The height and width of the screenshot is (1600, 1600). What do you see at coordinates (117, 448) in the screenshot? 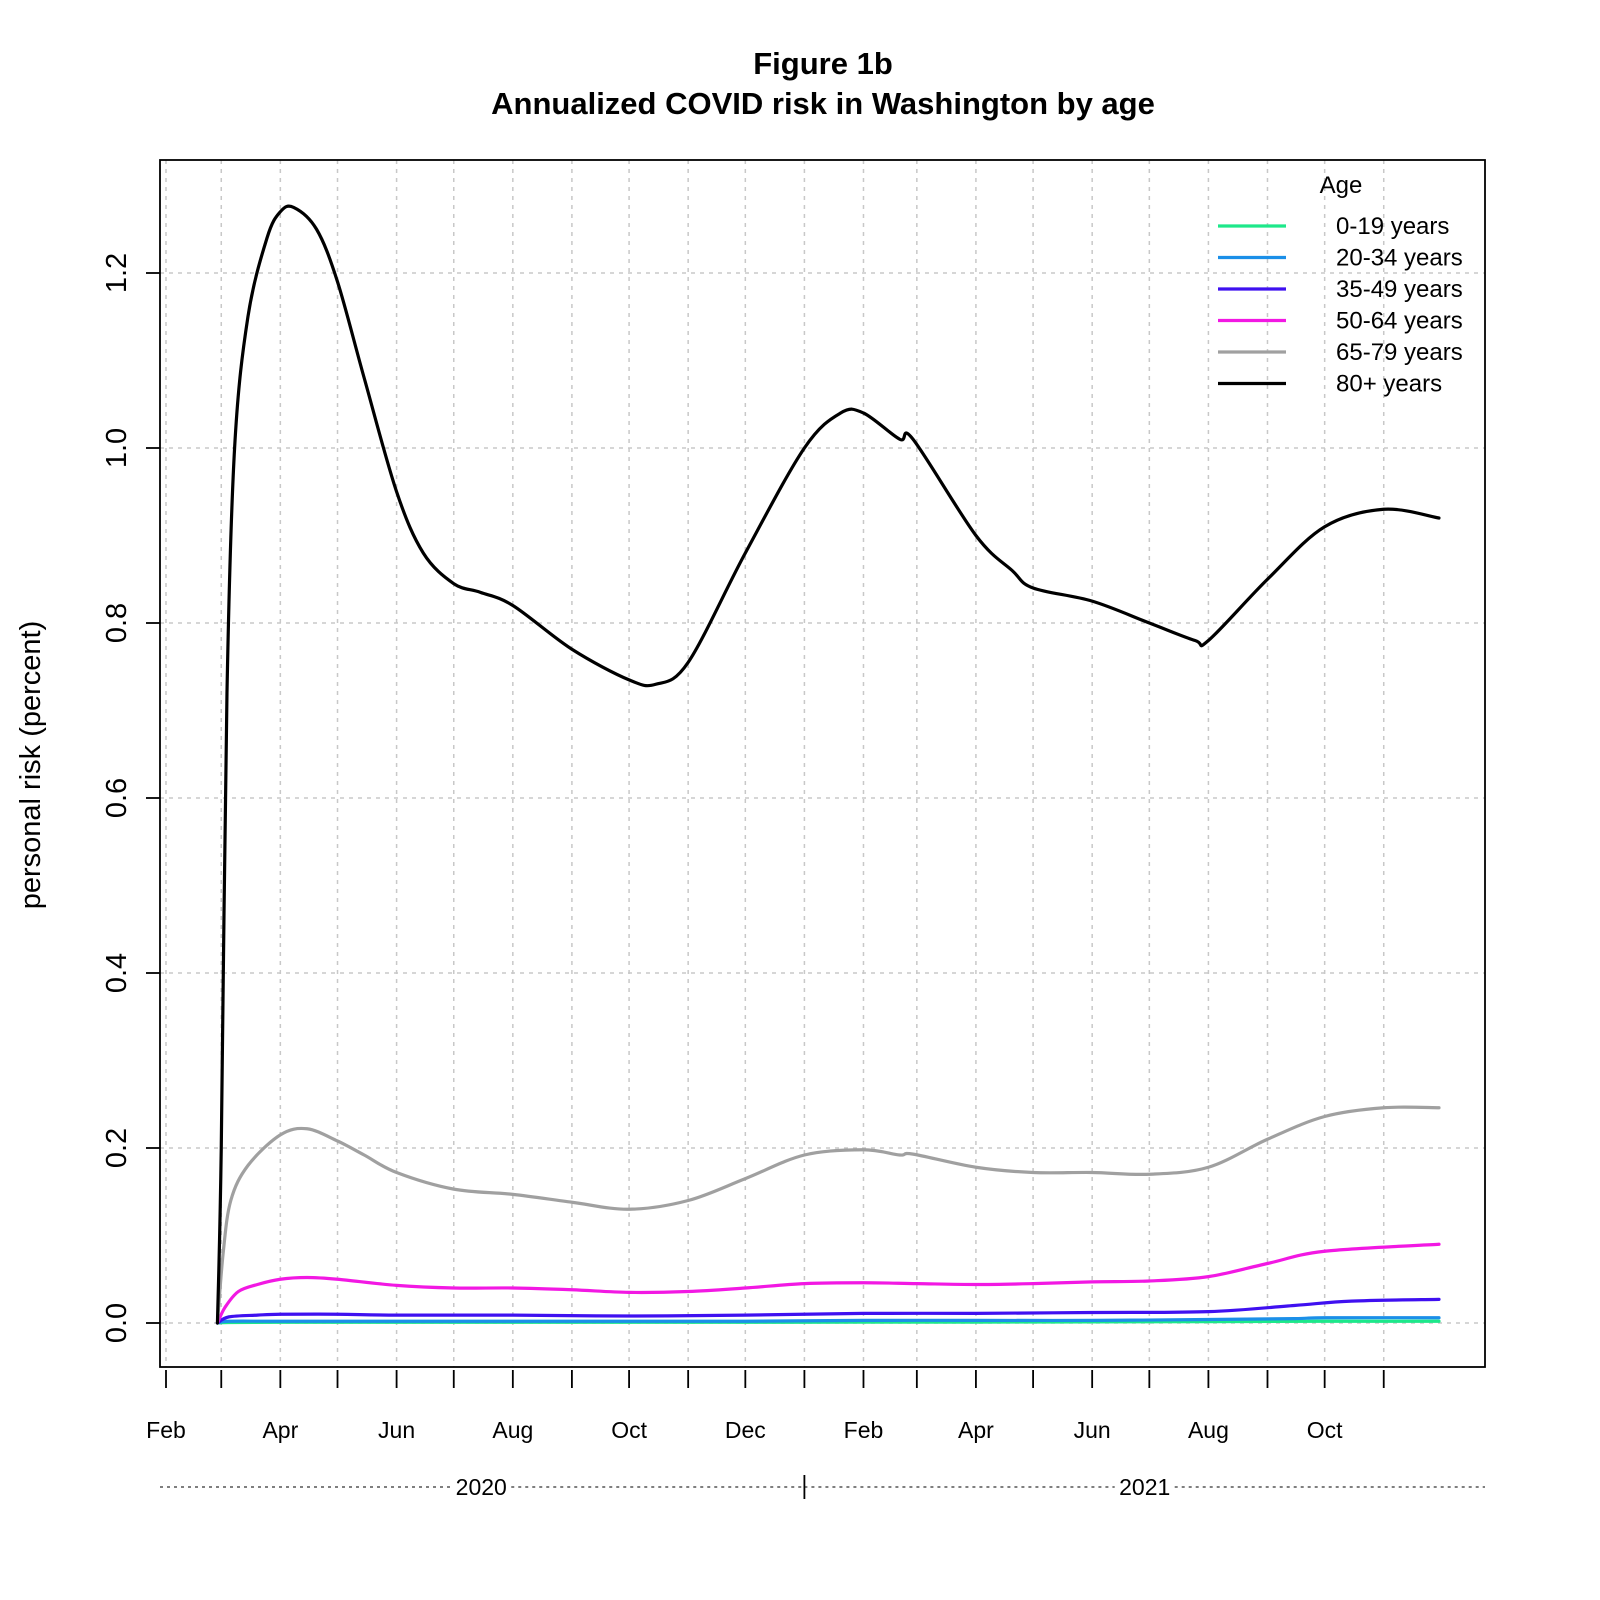
I see `y-tick-label: 1.0` at bounding box center [117, 448].